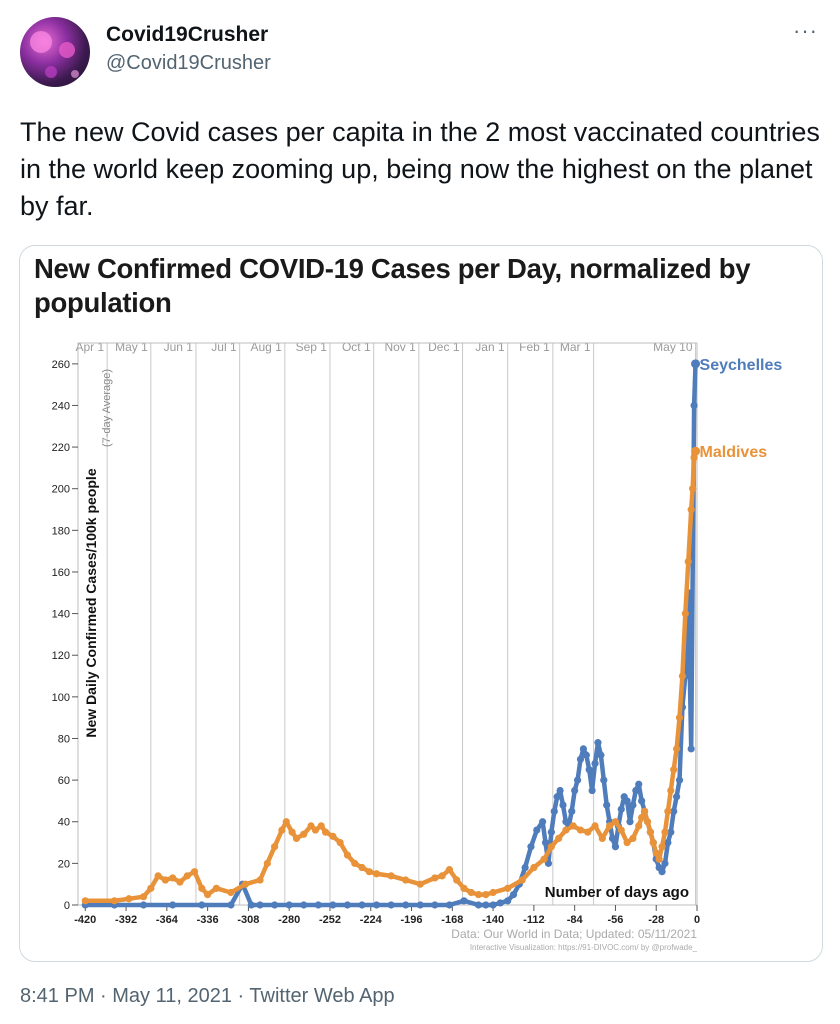 The image size is (840, 1024). What do you see at coordinates (91, 602) in the screenshot?
I see `y-axis-label: New Daily Confirmed Cases/100k people` at bounding box center [91, 602].